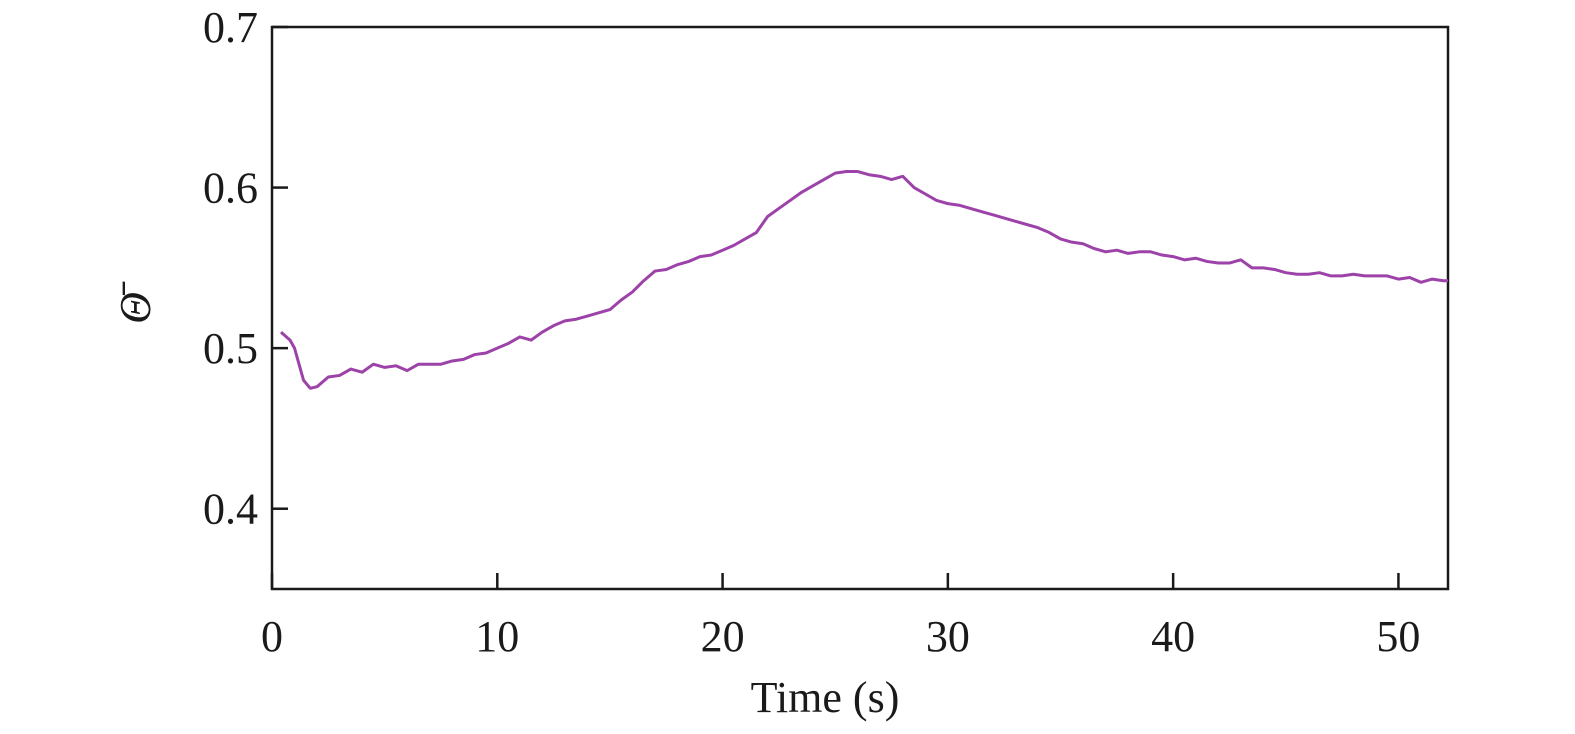 The width and height of the screenshot is (1575, 734). Describe the element at coordinates (230, 27) in the screenshot. I see `y-tick-label: 0.7` at that location.